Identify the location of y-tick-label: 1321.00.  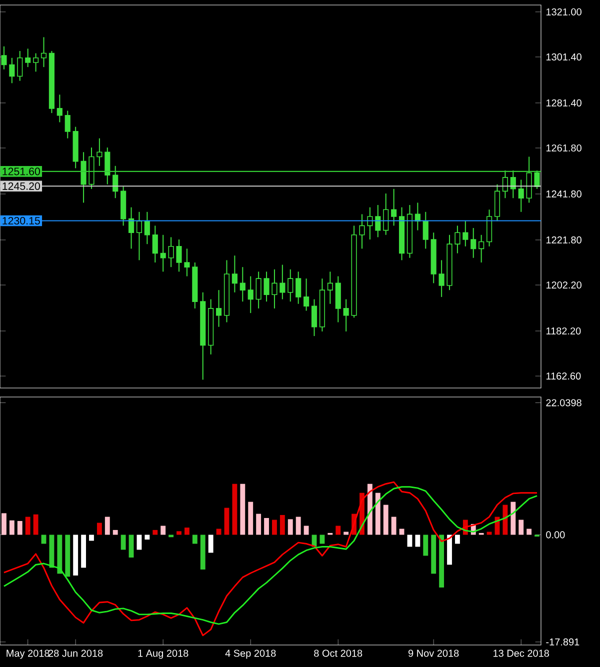
(564, 12).